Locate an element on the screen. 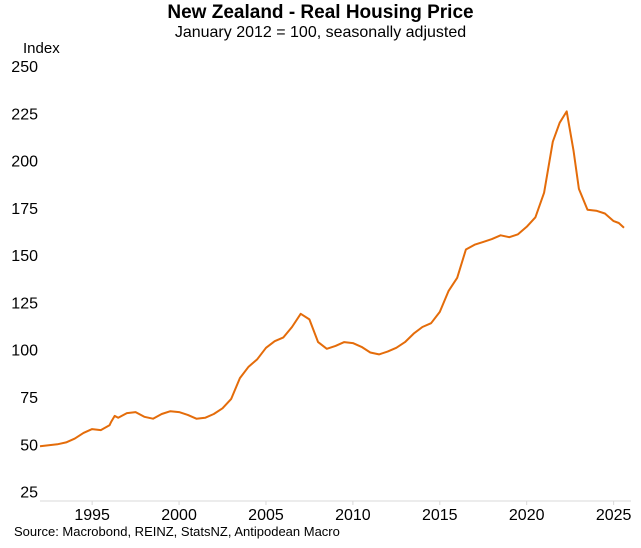 This screenshot has width=641, height=548. x-tick-label: 2010 is located at coordinates (353, 515).